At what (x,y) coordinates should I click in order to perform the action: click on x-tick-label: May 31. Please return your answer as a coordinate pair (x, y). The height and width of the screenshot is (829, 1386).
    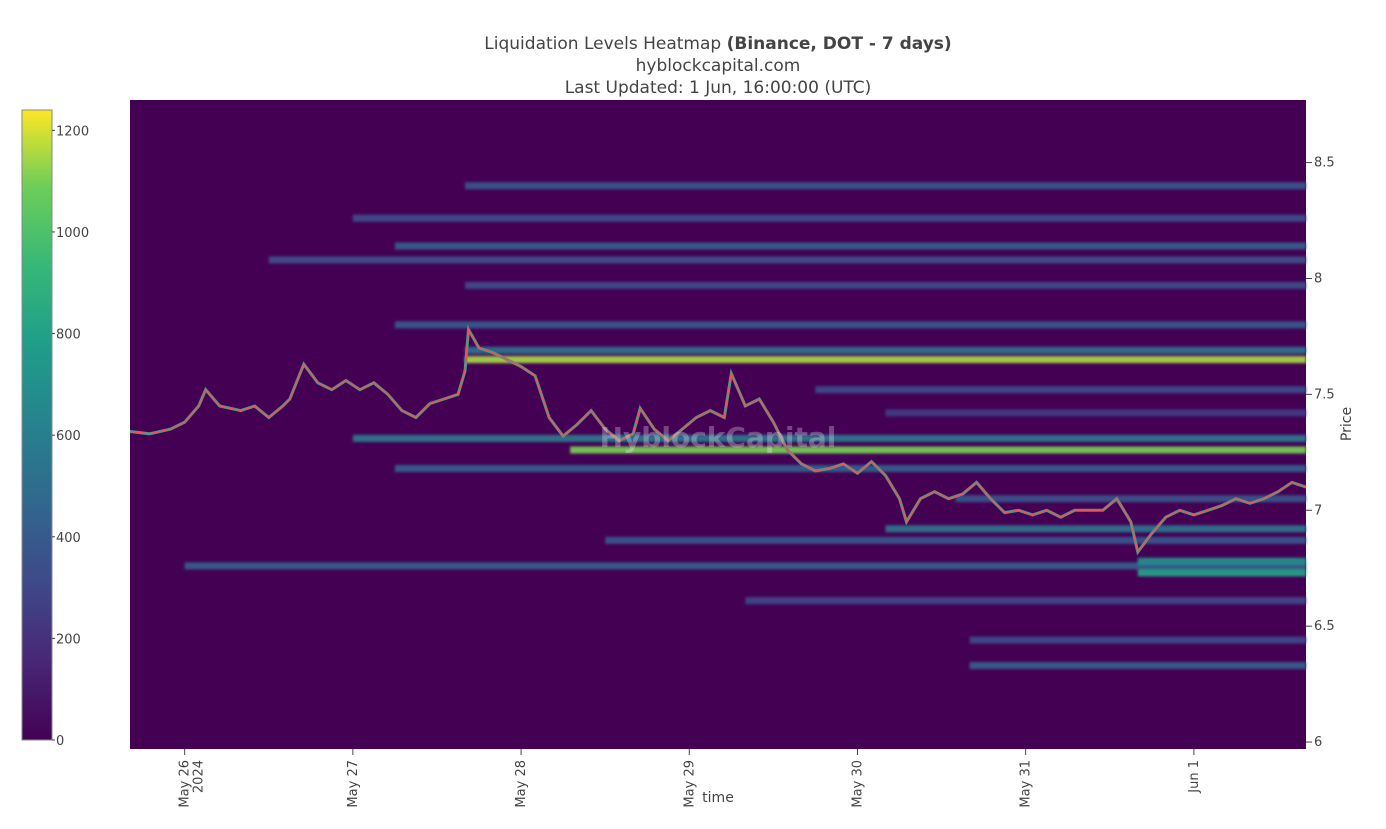
    Looking at the image, I should click on (1026, 784).